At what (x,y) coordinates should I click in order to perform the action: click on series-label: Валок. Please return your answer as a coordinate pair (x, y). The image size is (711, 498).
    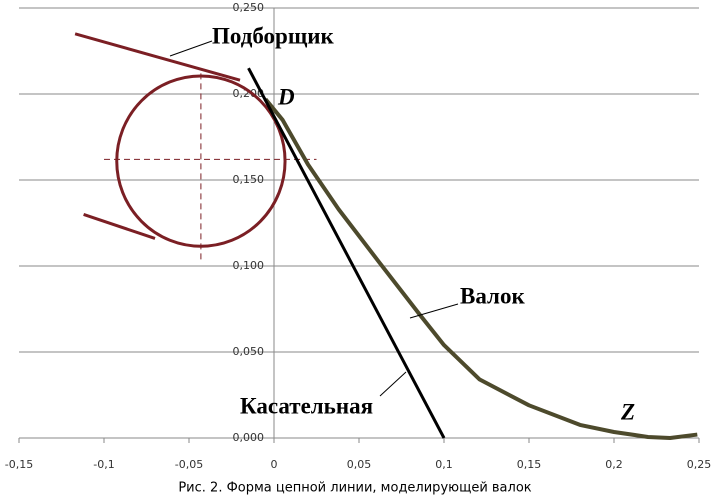
    Looking at the image, I should click on (492, 295).